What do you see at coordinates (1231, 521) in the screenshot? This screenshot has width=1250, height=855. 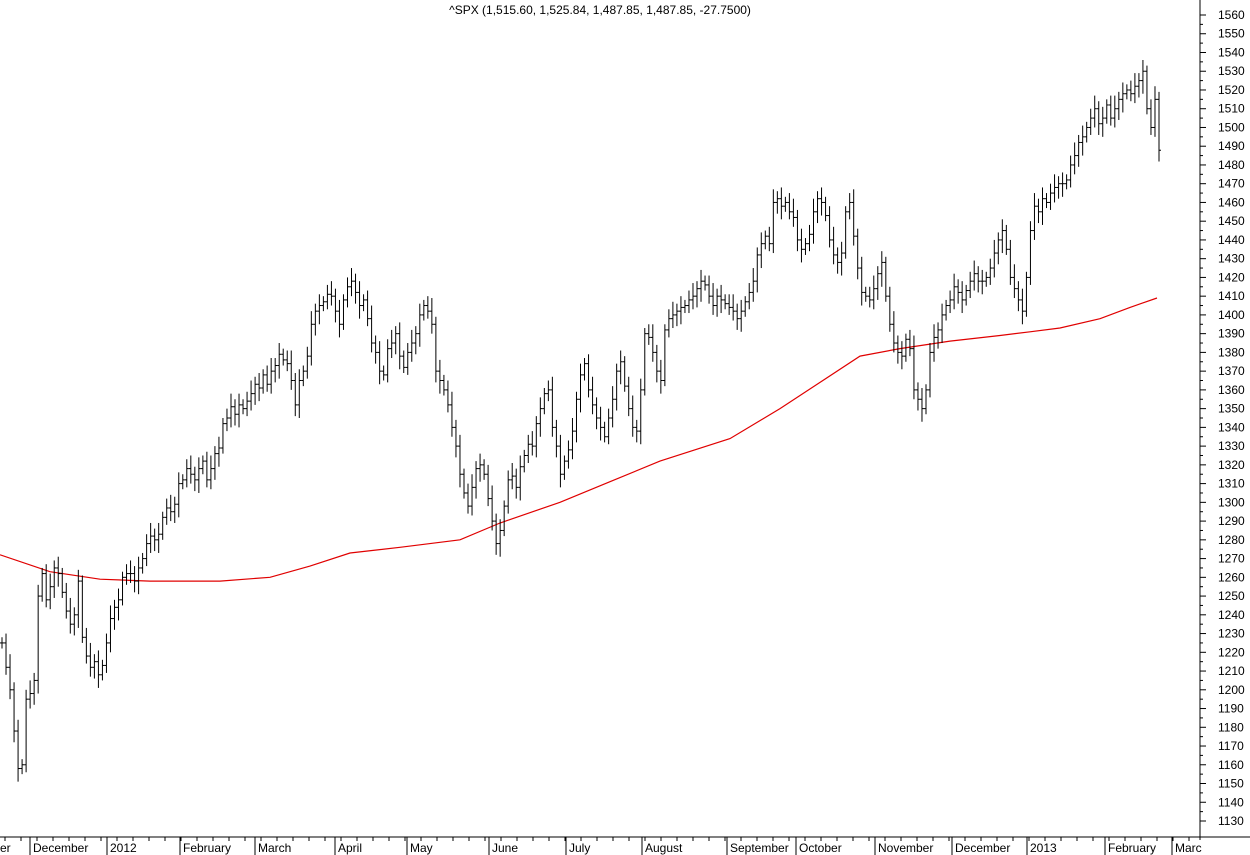 I see `y-tick-label: 1290` at bounding box center [1231, 521].